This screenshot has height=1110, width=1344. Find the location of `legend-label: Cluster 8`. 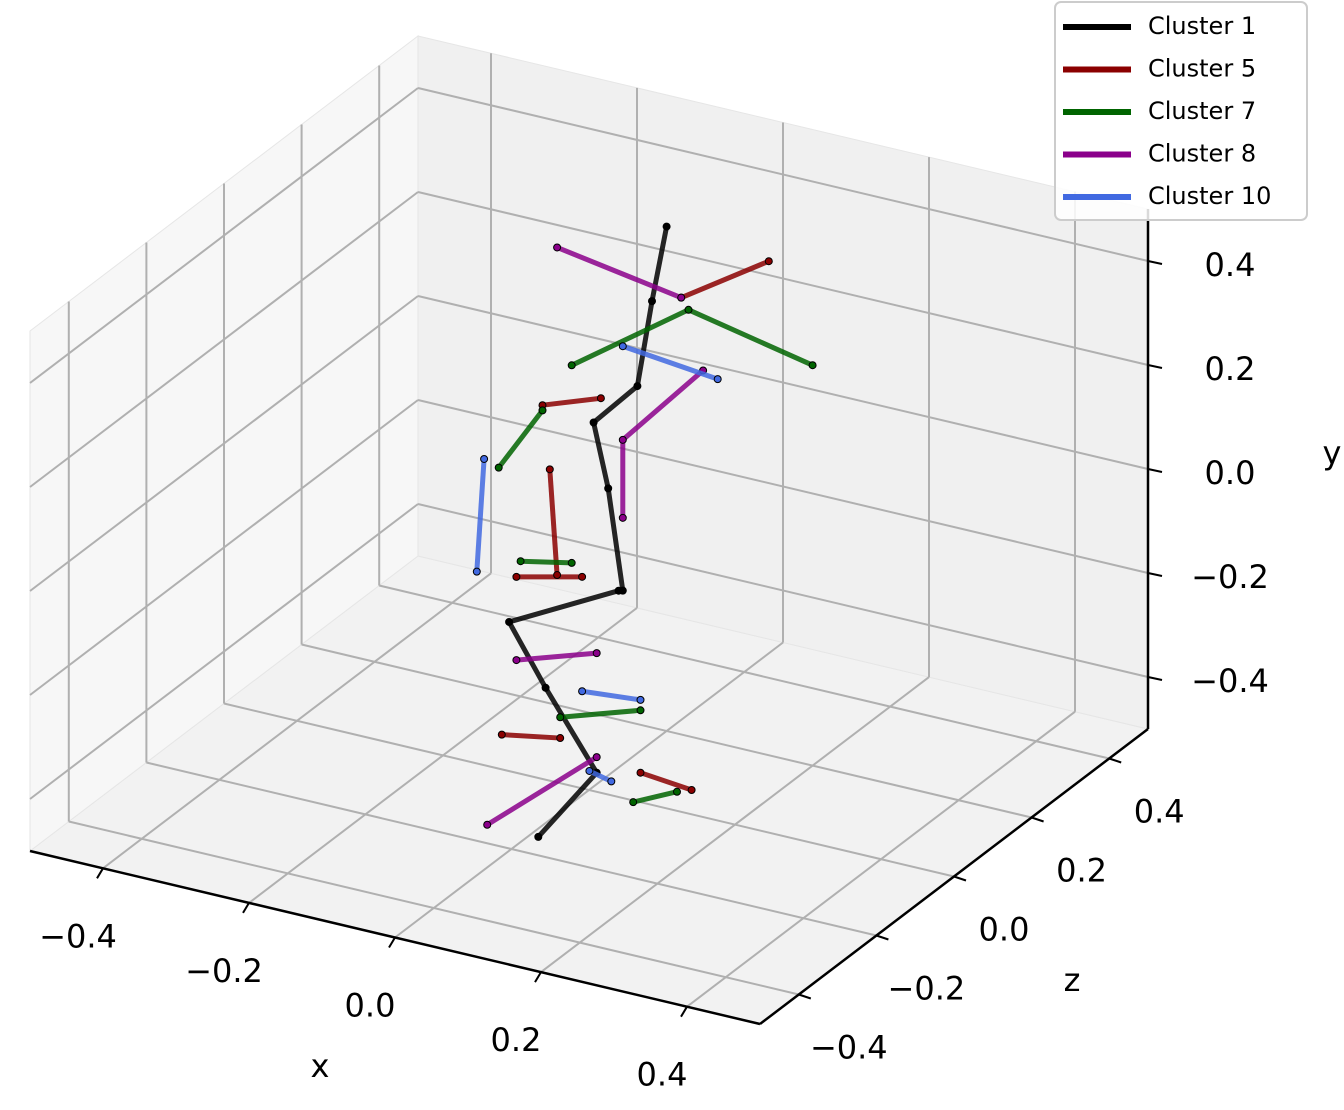

legend-label: Cluster 8 is located at coordinates (1202, 154).